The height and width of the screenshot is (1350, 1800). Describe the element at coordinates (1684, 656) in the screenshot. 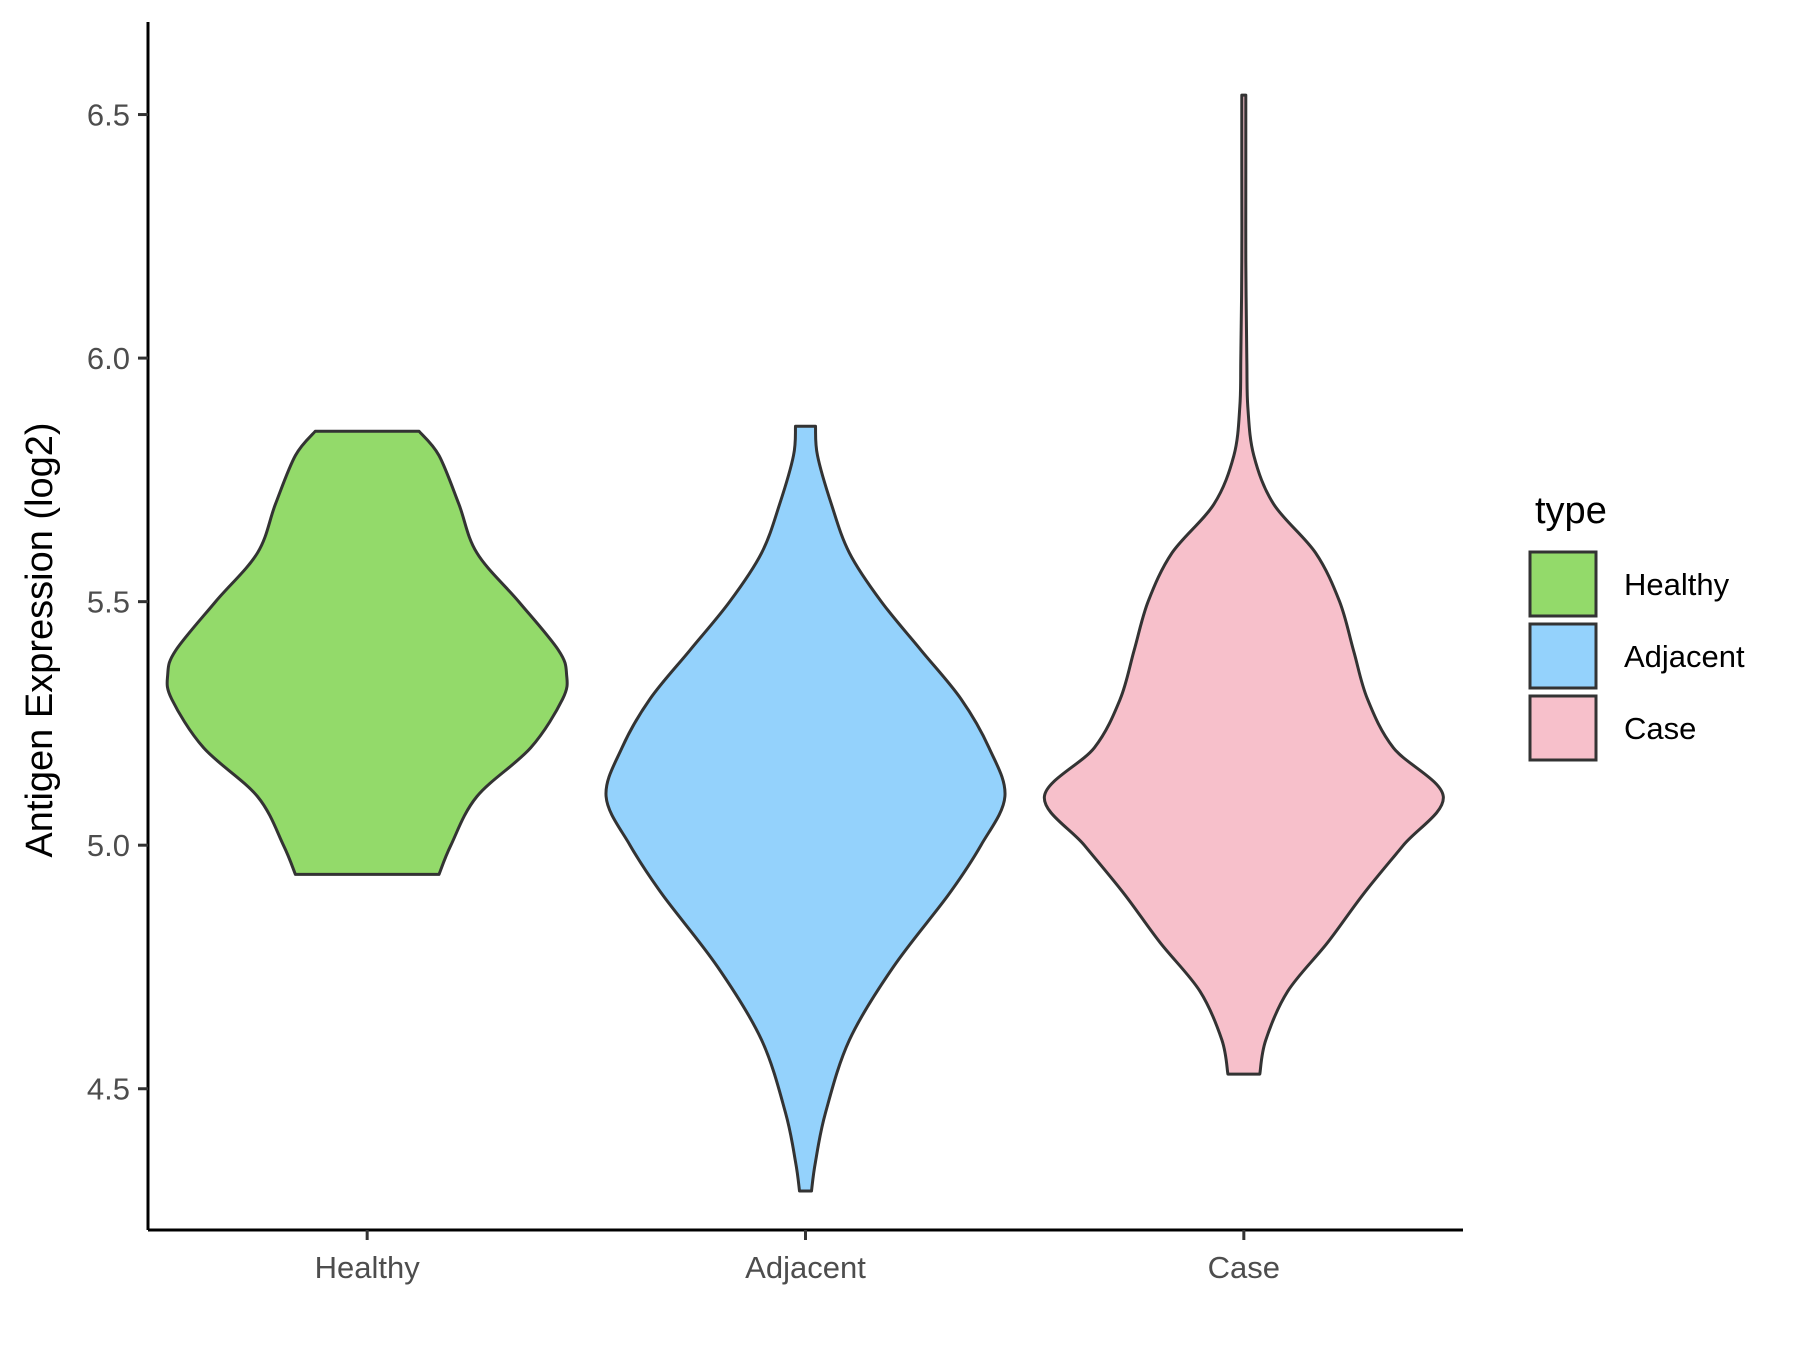

I see `legend-label-adjacent: Adjacent` at that location.